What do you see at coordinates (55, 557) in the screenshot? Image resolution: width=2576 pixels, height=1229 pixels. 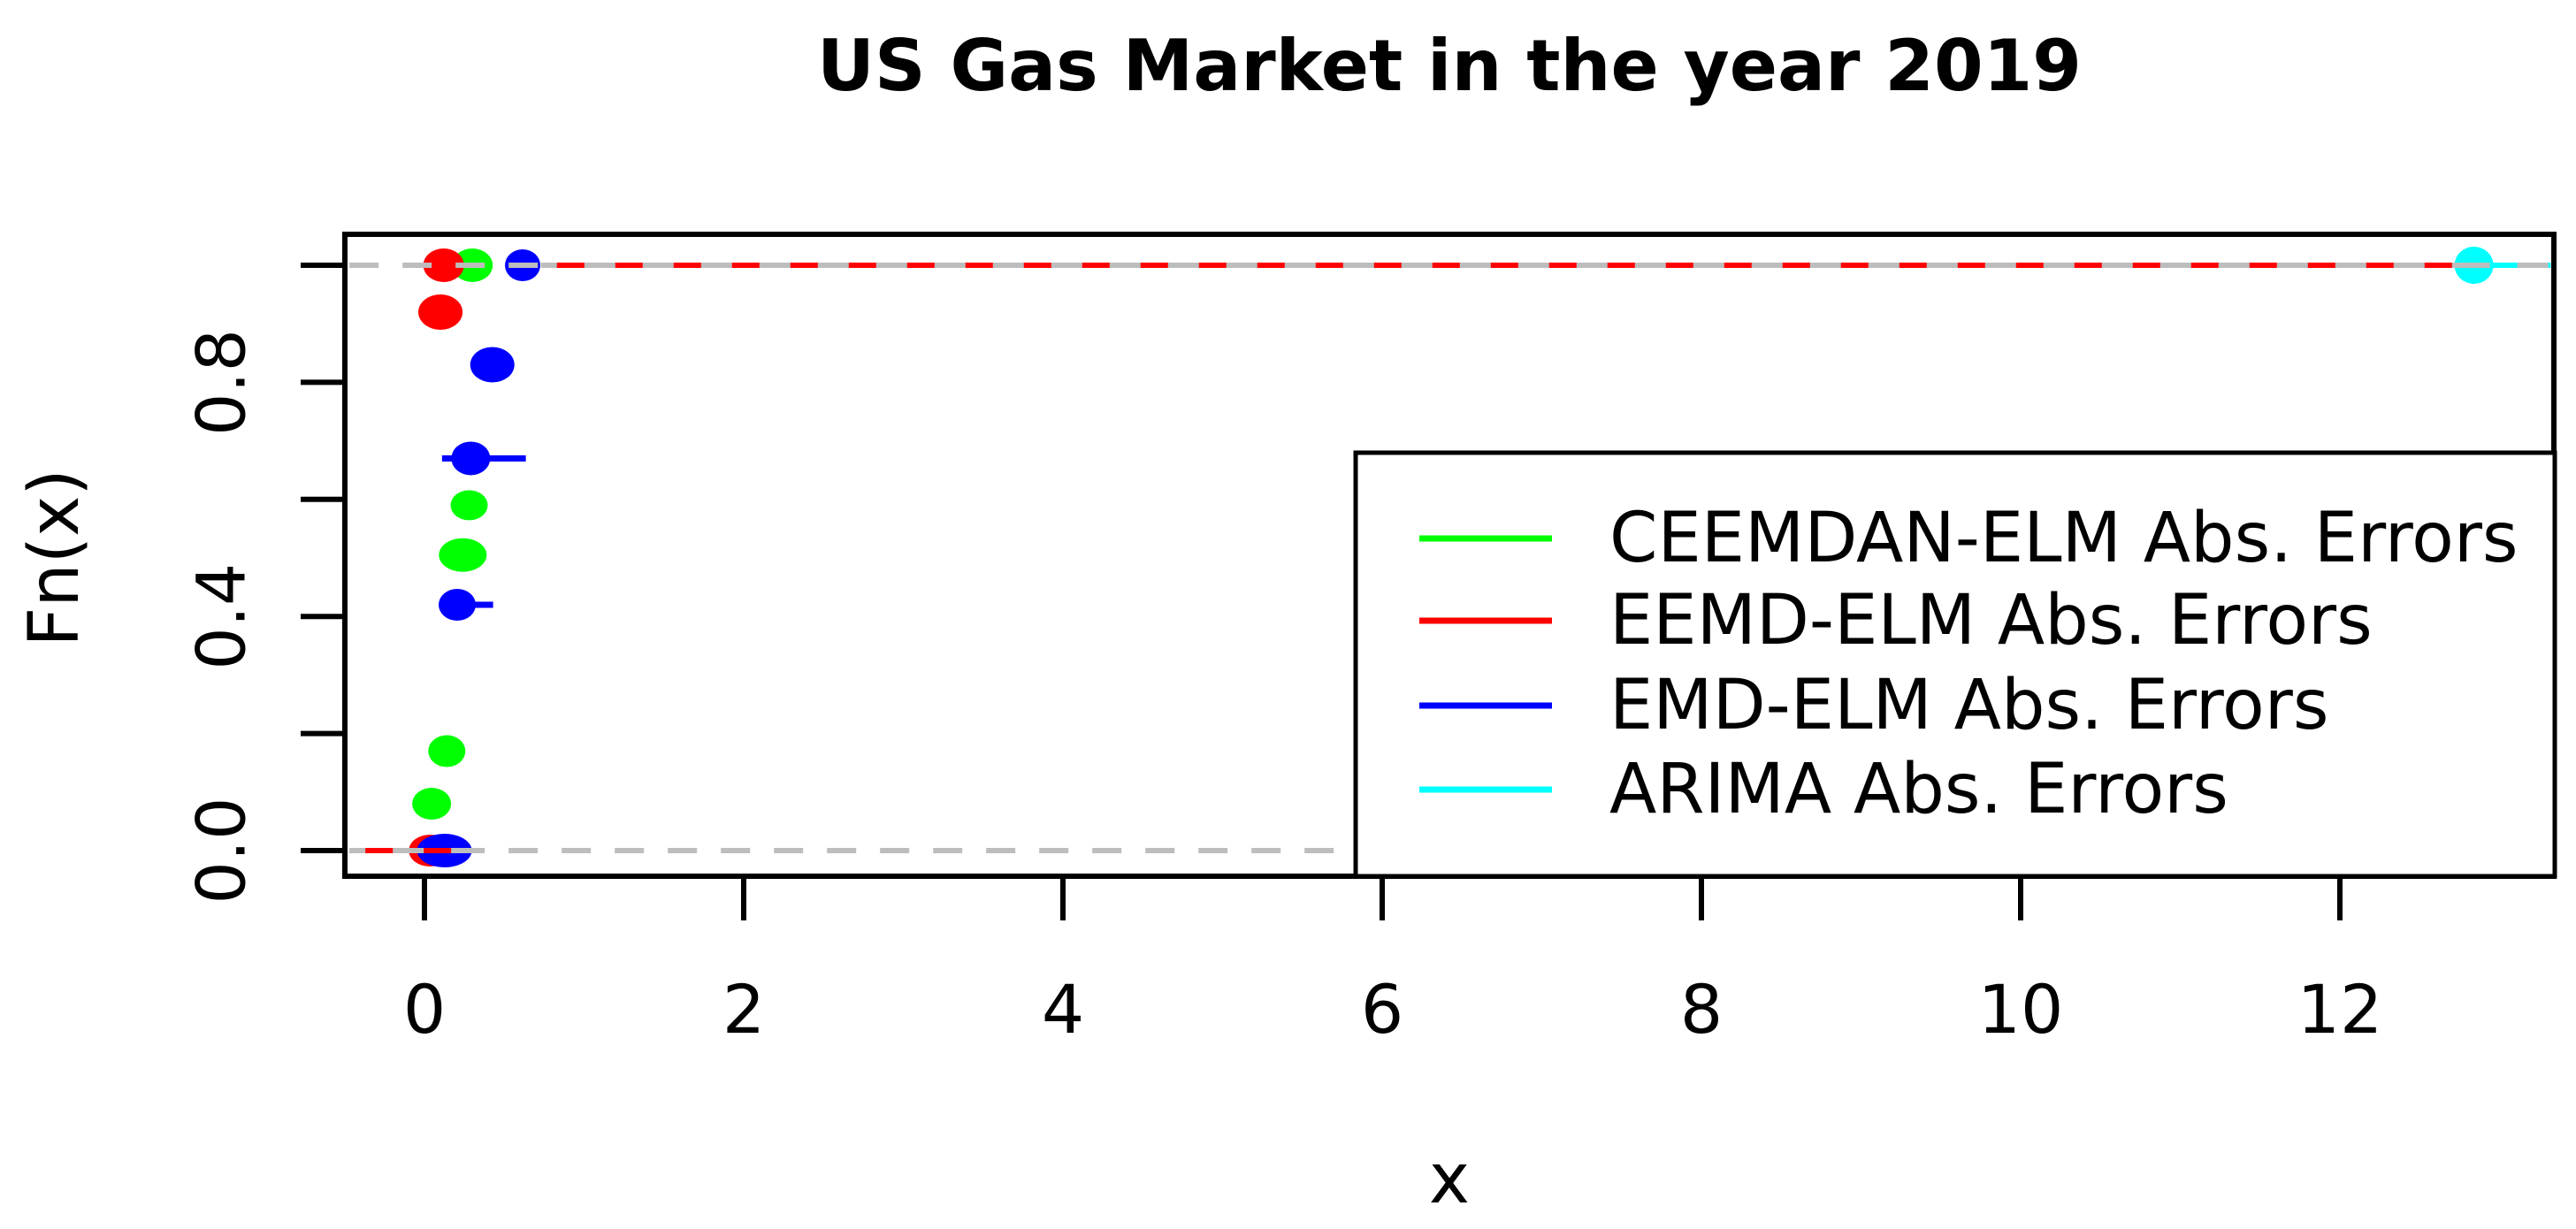 I see `y-axis-title: Fn(x)` at bounding box center [55, 557].